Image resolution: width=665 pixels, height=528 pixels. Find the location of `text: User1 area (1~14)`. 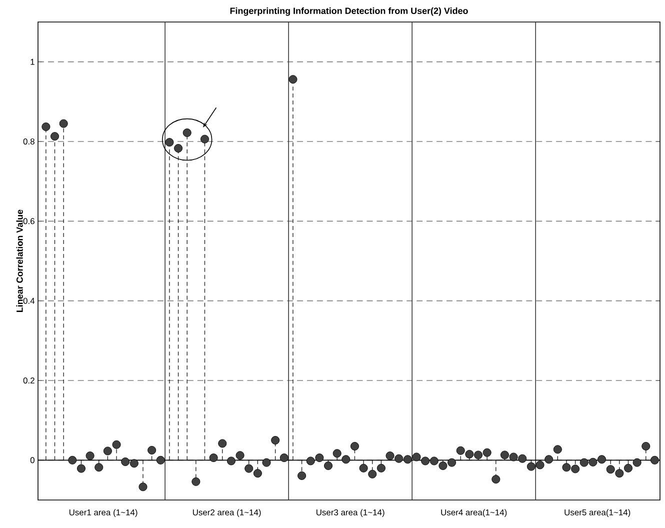

text: User1 area (1~14) is located at coordinates (103, 513).